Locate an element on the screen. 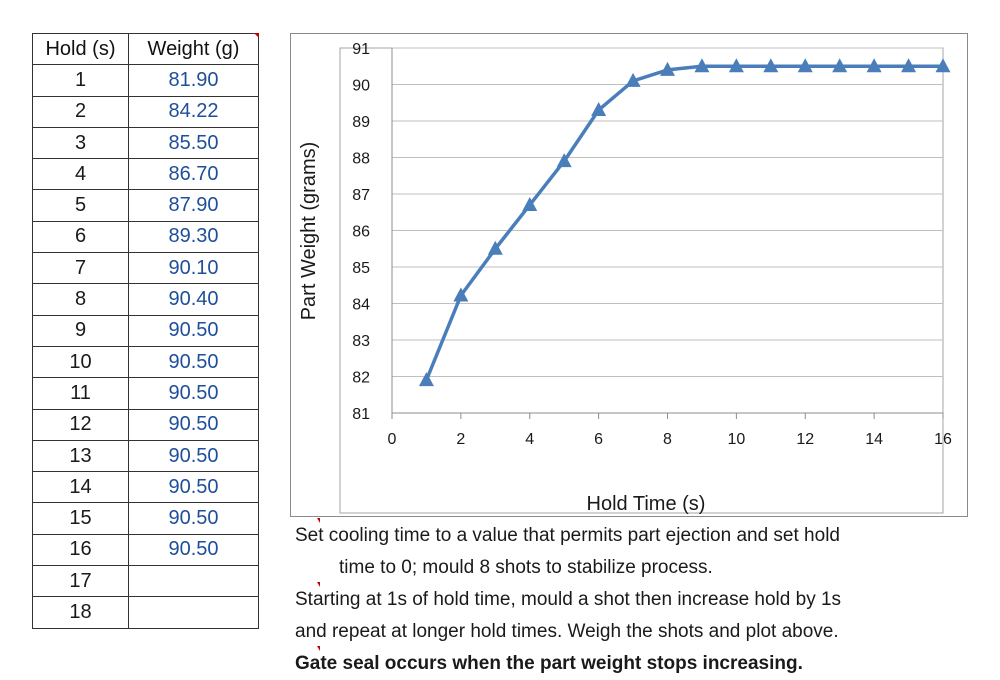  weight-cell: 87.90 is located at coordinates (193, 205).